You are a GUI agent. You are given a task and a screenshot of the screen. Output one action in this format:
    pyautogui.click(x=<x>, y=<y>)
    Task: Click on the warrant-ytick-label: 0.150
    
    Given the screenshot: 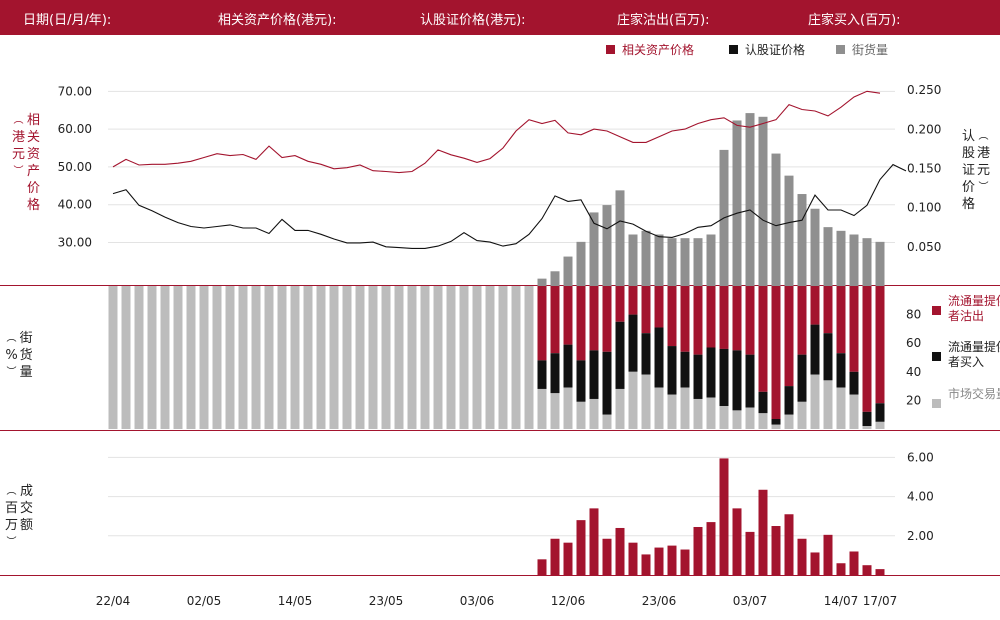 What is the action you would take?
    pyautogui.click(x=924, y=169)
    